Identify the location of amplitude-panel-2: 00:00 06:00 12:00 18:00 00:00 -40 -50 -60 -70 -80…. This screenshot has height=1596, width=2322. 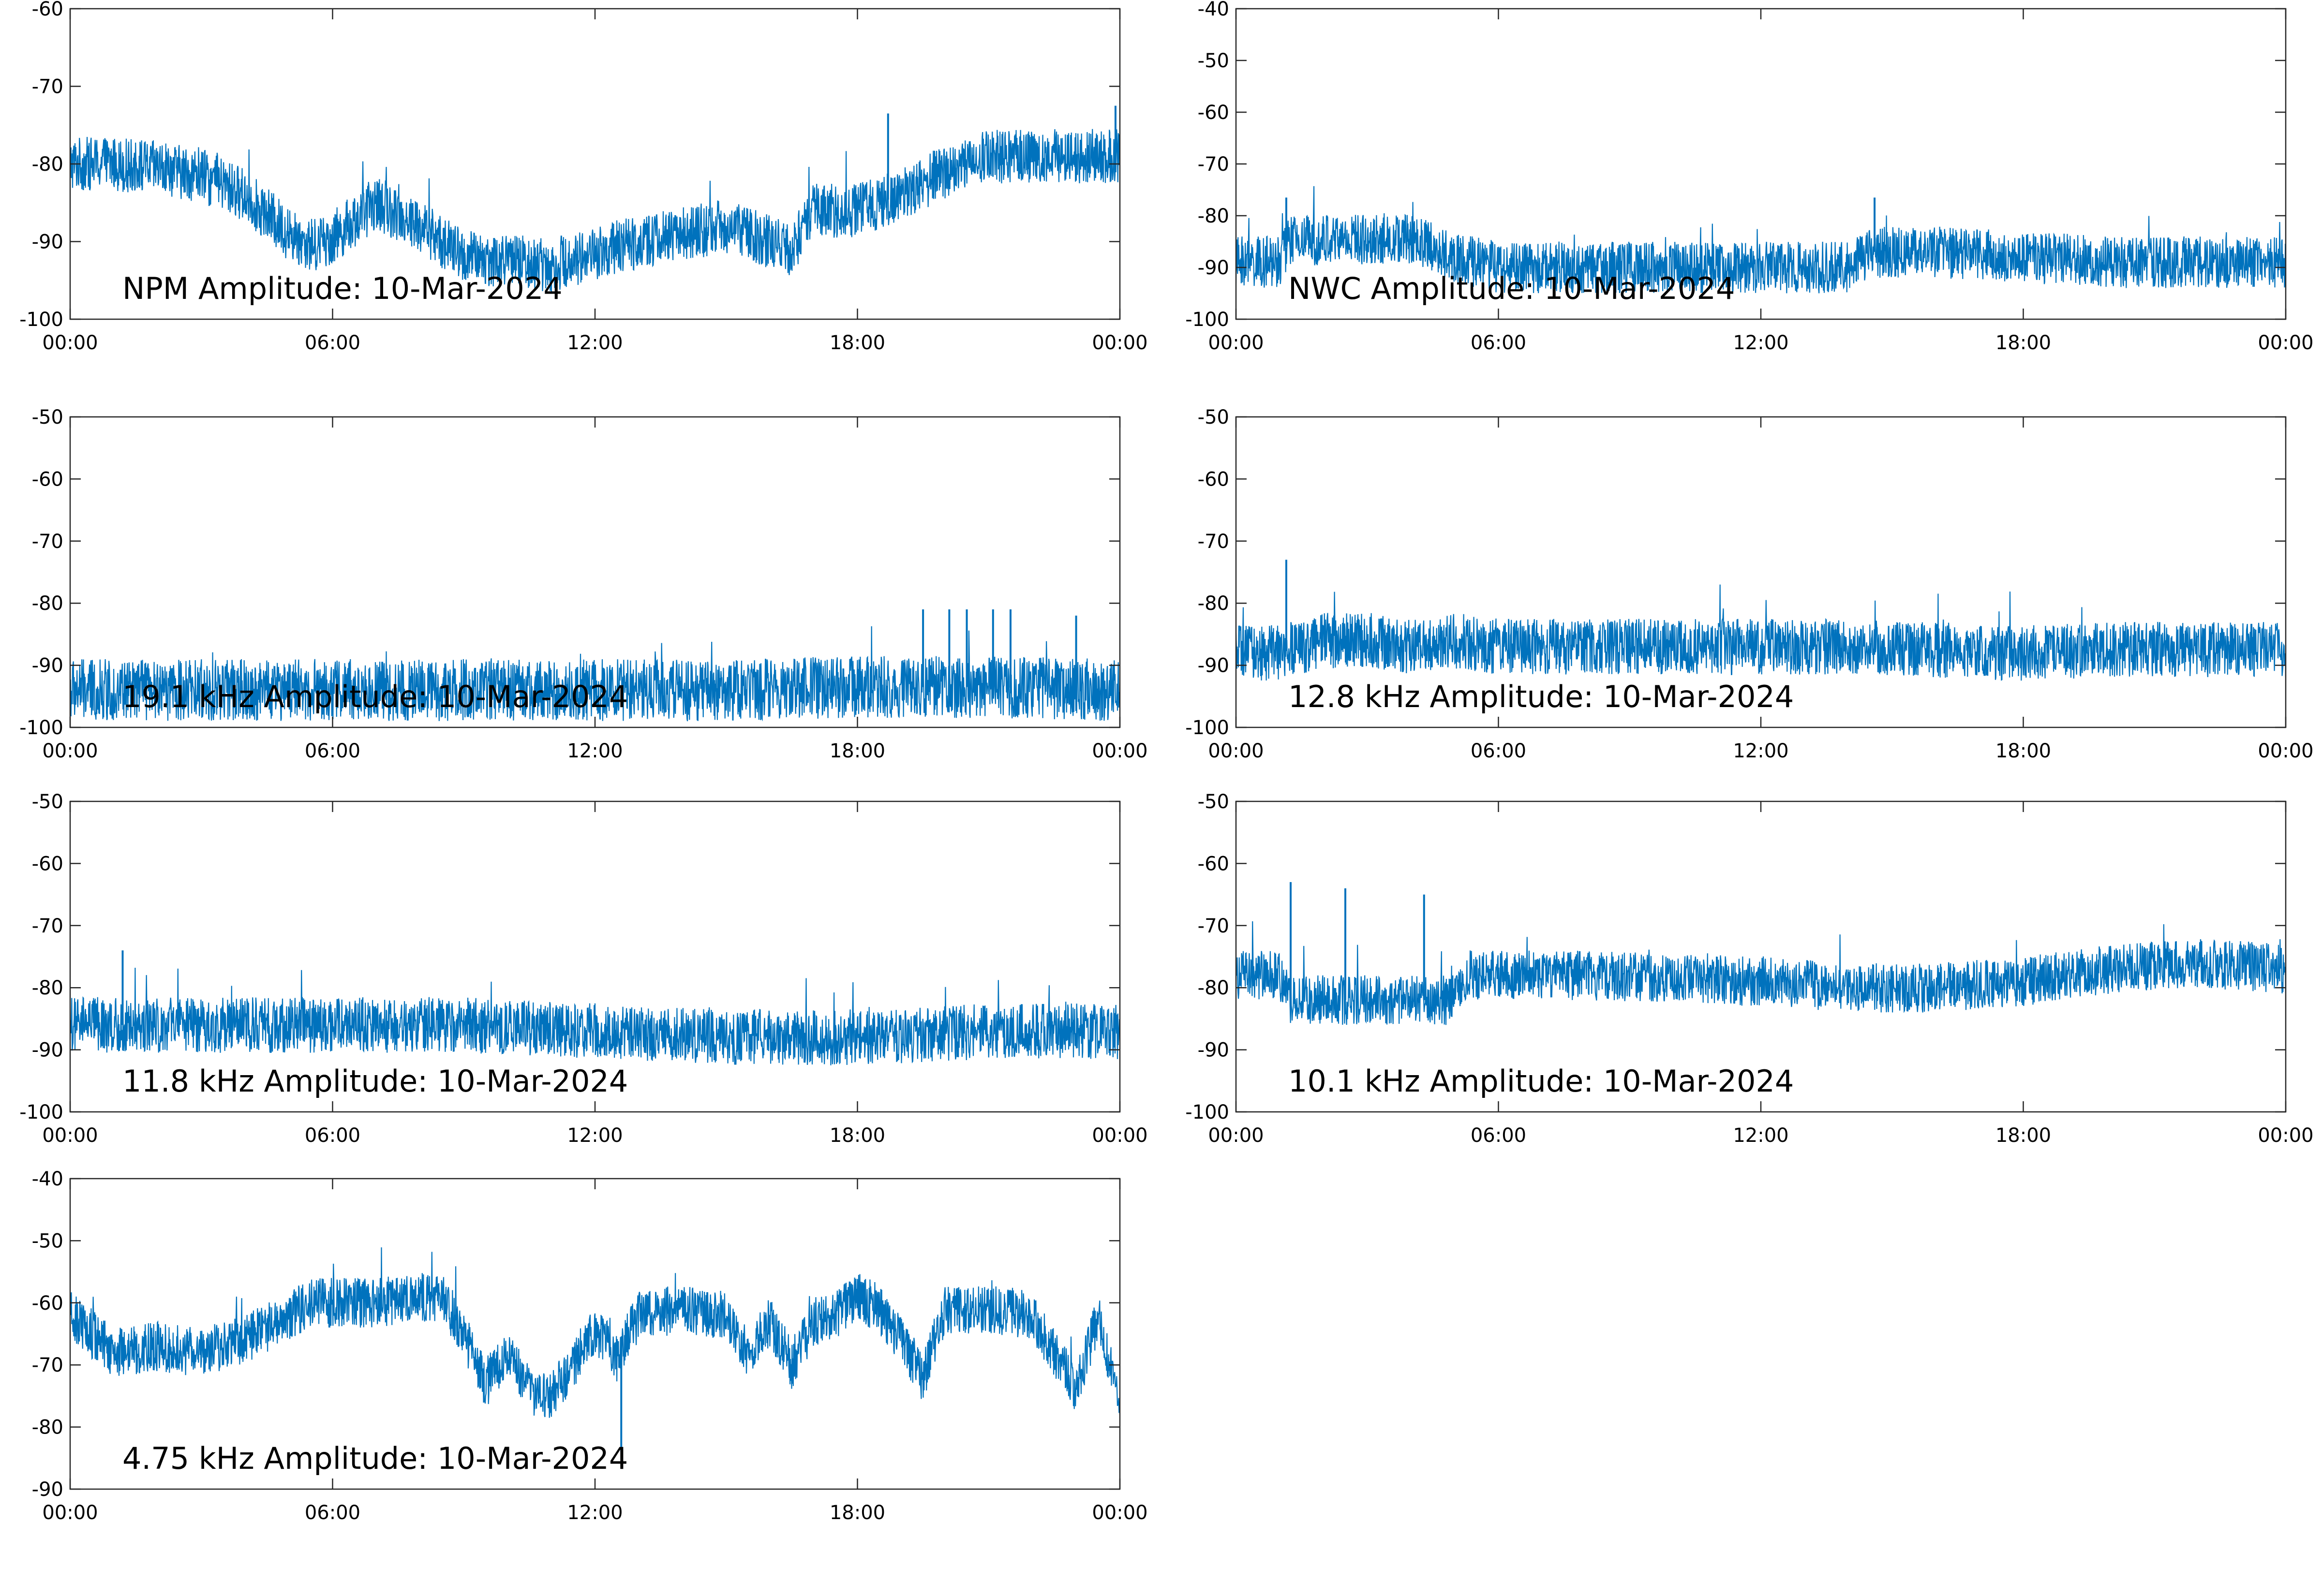
(1749, 177).